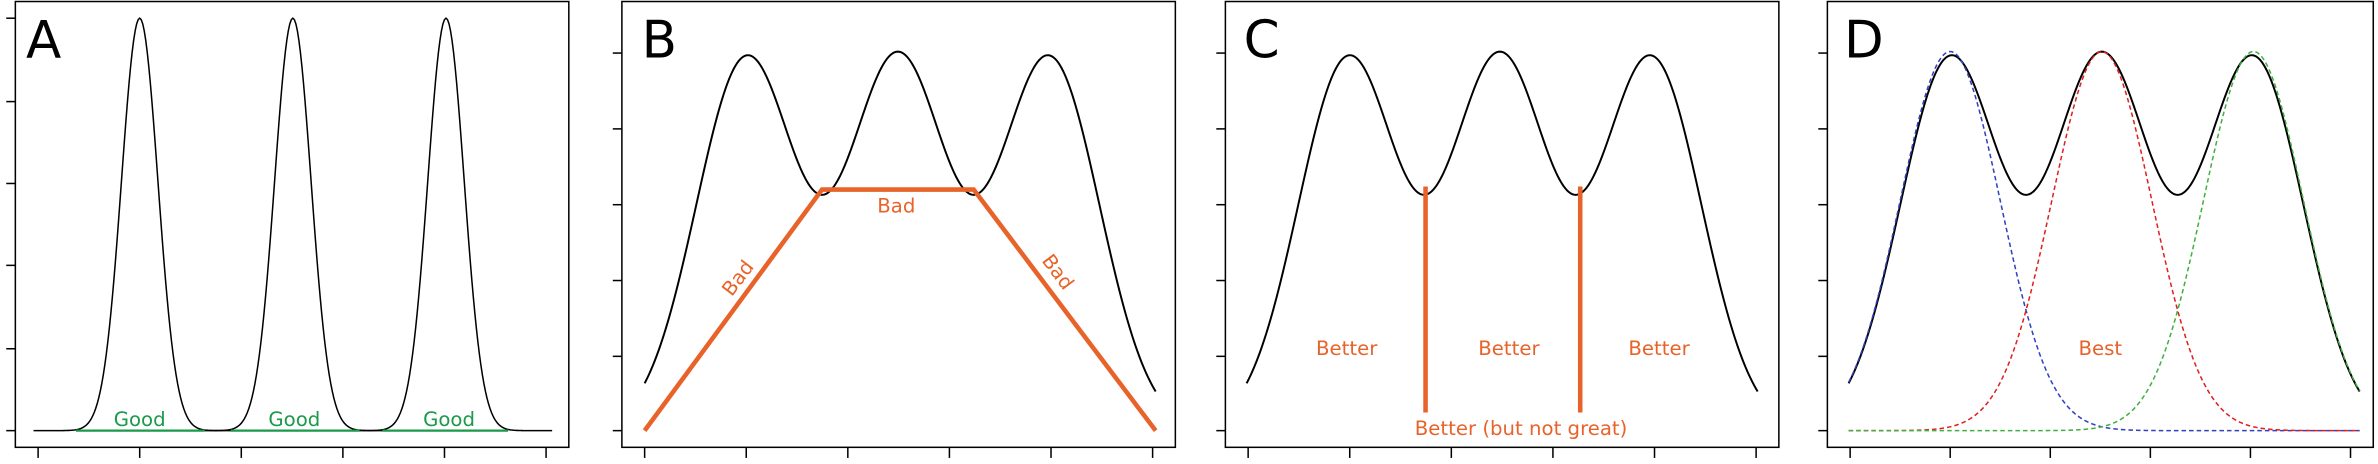 Image resolution: width=2378 pixels, height=464 pixels. I want to click on orange-line, so click(900, 310).